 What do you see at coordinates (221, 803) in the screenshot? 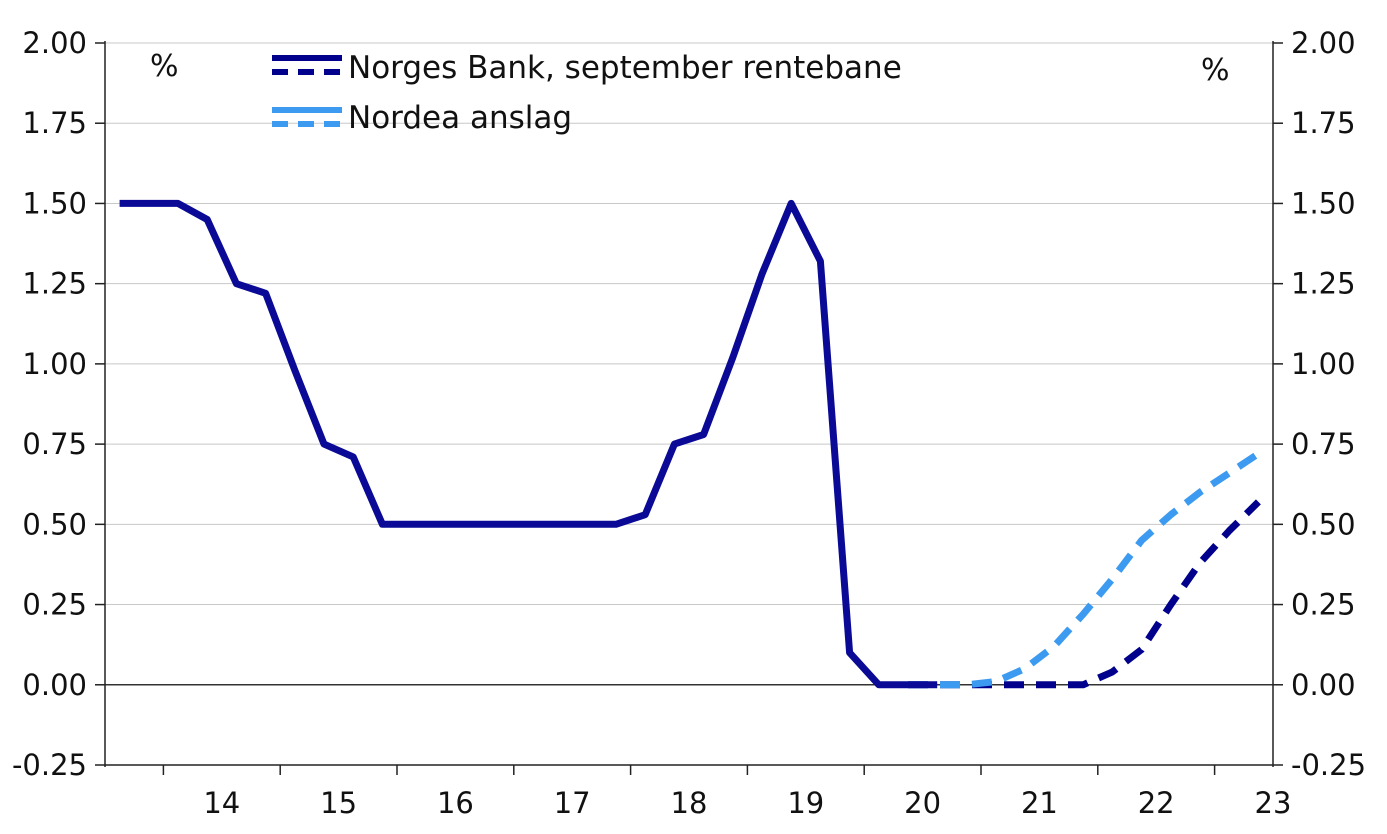
I see `x-tick-label-14: 14` at bounding box center [221, 803].